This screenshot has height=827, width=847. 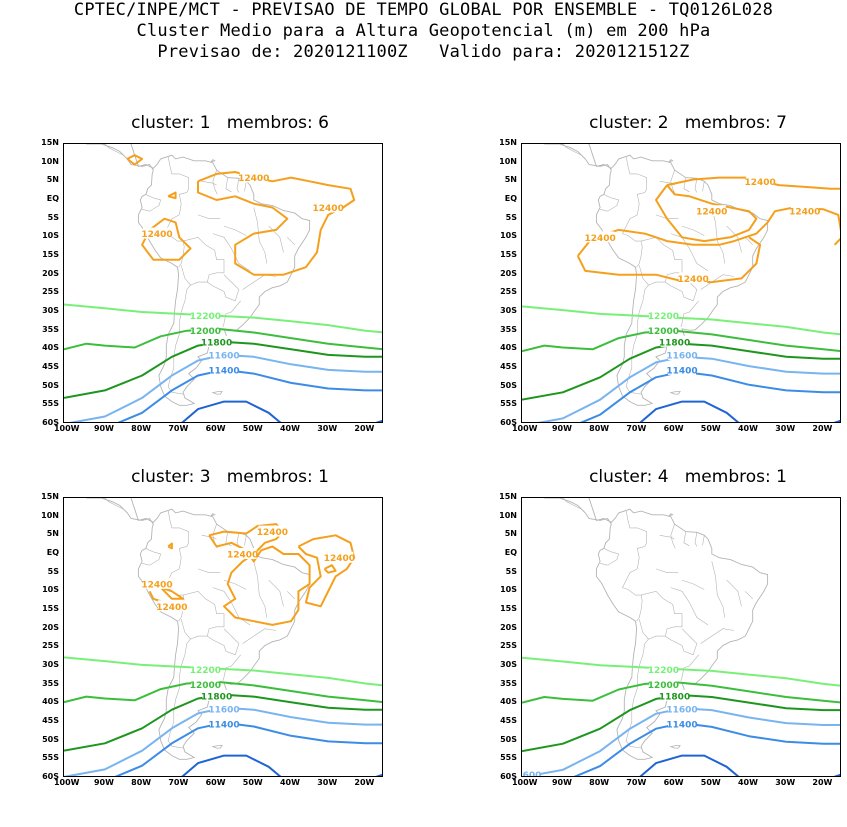 What do you see at coordinates (52, 552) in the screenshot?
I see `lat-tick-label: EQ` at bounding box center [52, 552].